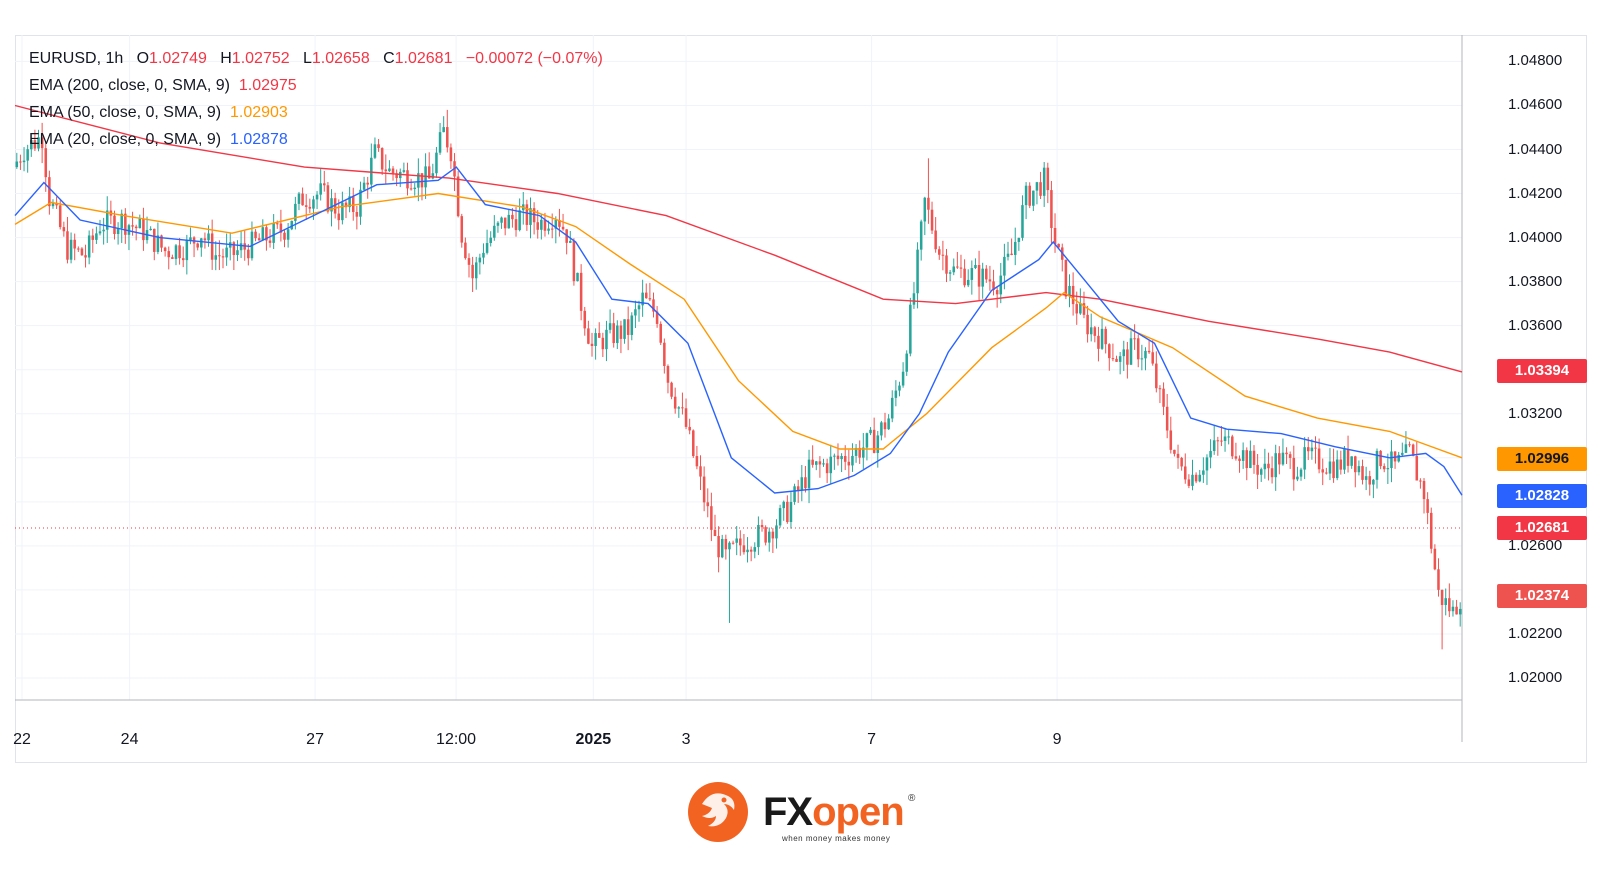  Describe the element at coordinates (1535, 281) in the screenshot. I see `price-tick-label: 1.03800` at that location.